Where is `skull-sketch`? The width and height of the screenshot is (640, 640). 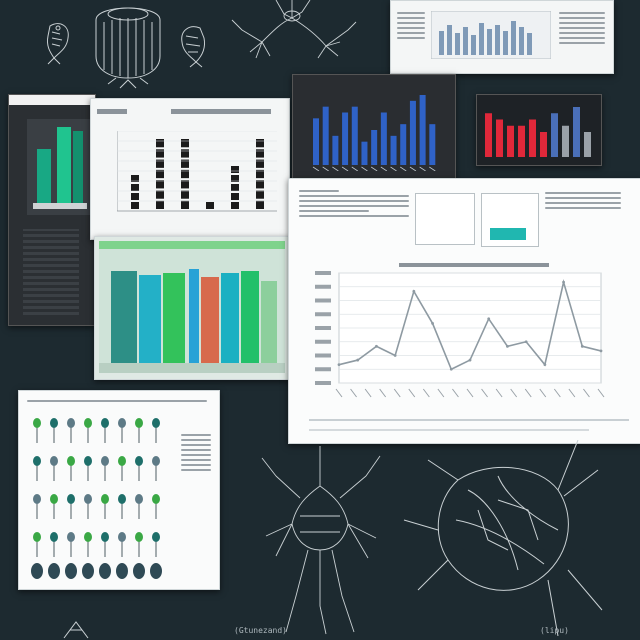 skull-sketch is located at coordinates (128, 48).